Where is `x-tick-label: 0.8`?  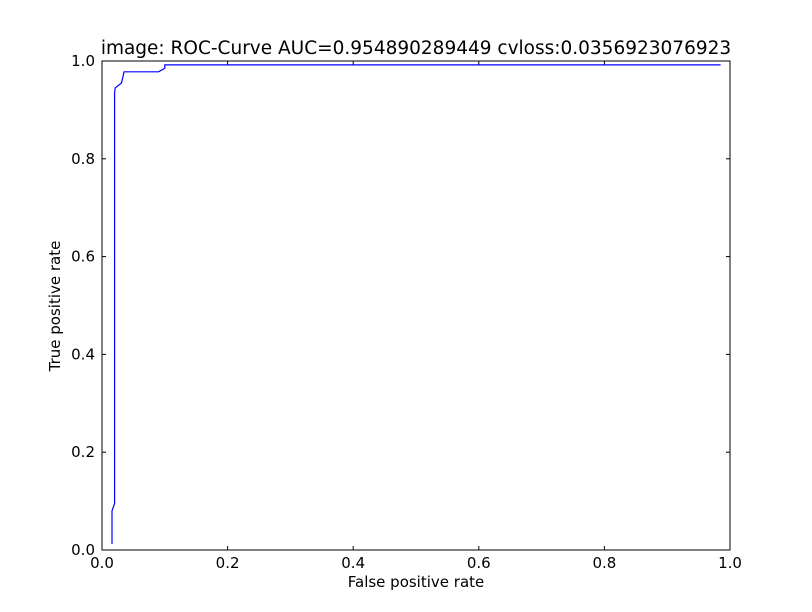 x-tick-label: 0.8 is located at coordinates (604, 563).